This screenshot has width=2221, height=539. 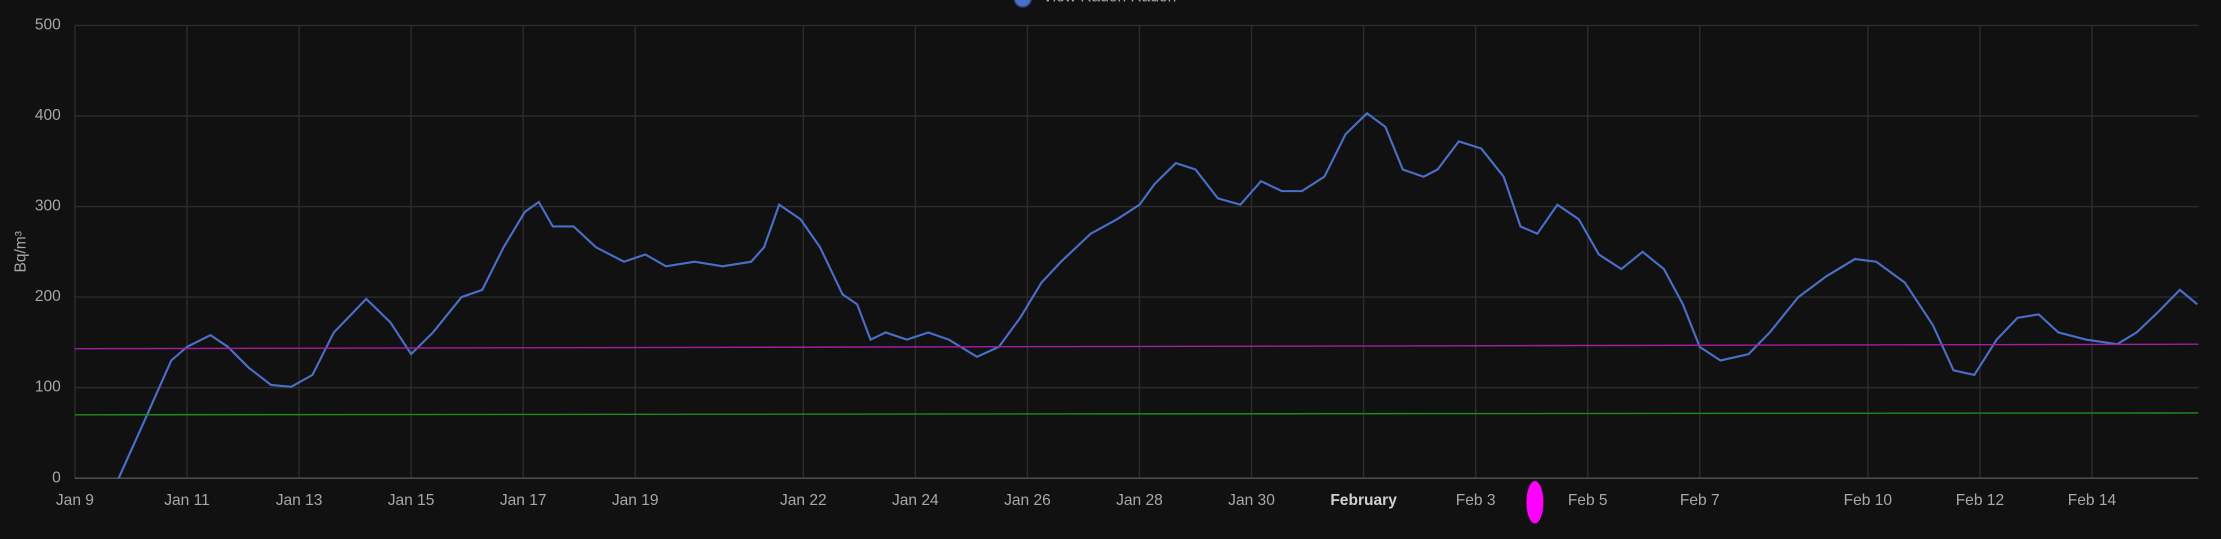 What do you see at coordinates (1027, 500) in the screenshot?
I see `x-tick-label: Jan 26` at bounding box center [1027, 500].